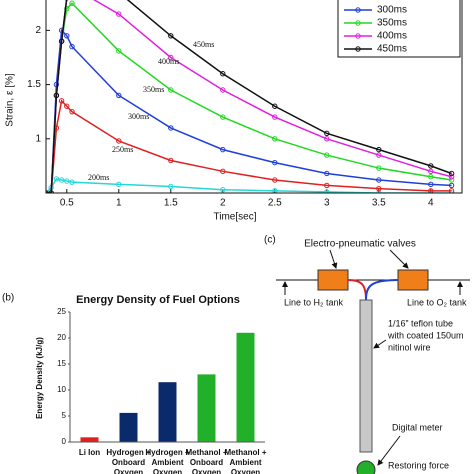 The height and width of the screenshot is (474, 474). What do you see at coordinates (425, 335) in the screenshot?
I see `tube-label: with coated 150um` at bounding box center [425, 335].